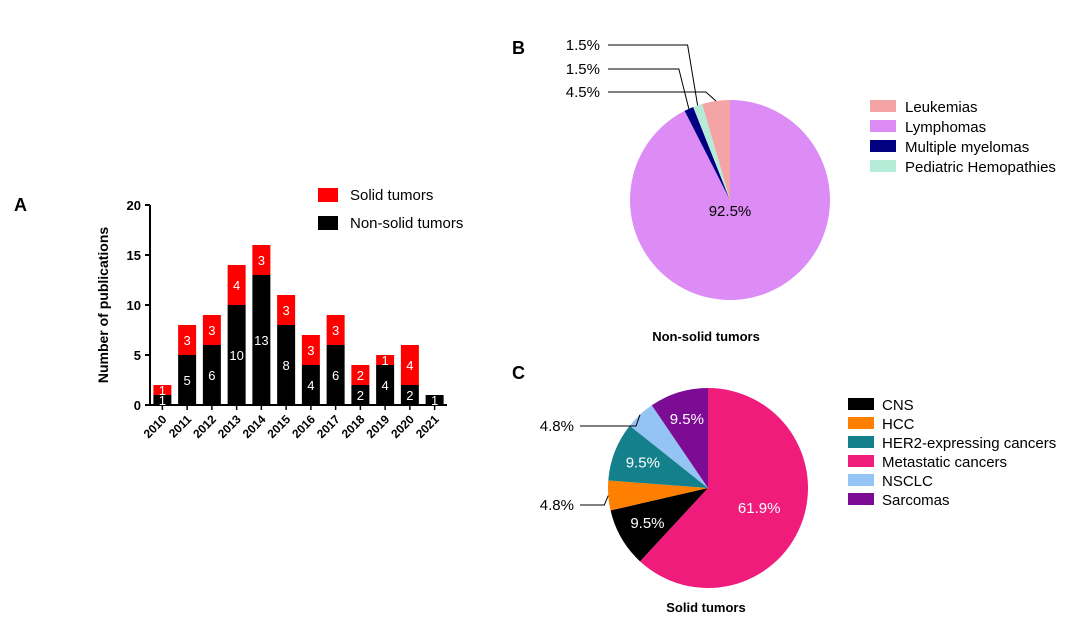 This screenshot has width=1080, height=628. Describe the element at coordinates (134, 205) in the screenshot. I see `y-tick-label: 20` at that location.